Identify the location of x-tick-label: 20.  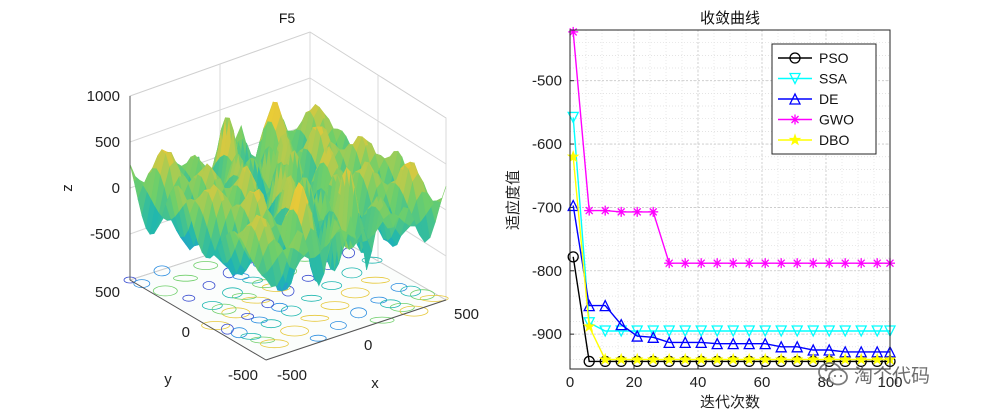
(634, 382).